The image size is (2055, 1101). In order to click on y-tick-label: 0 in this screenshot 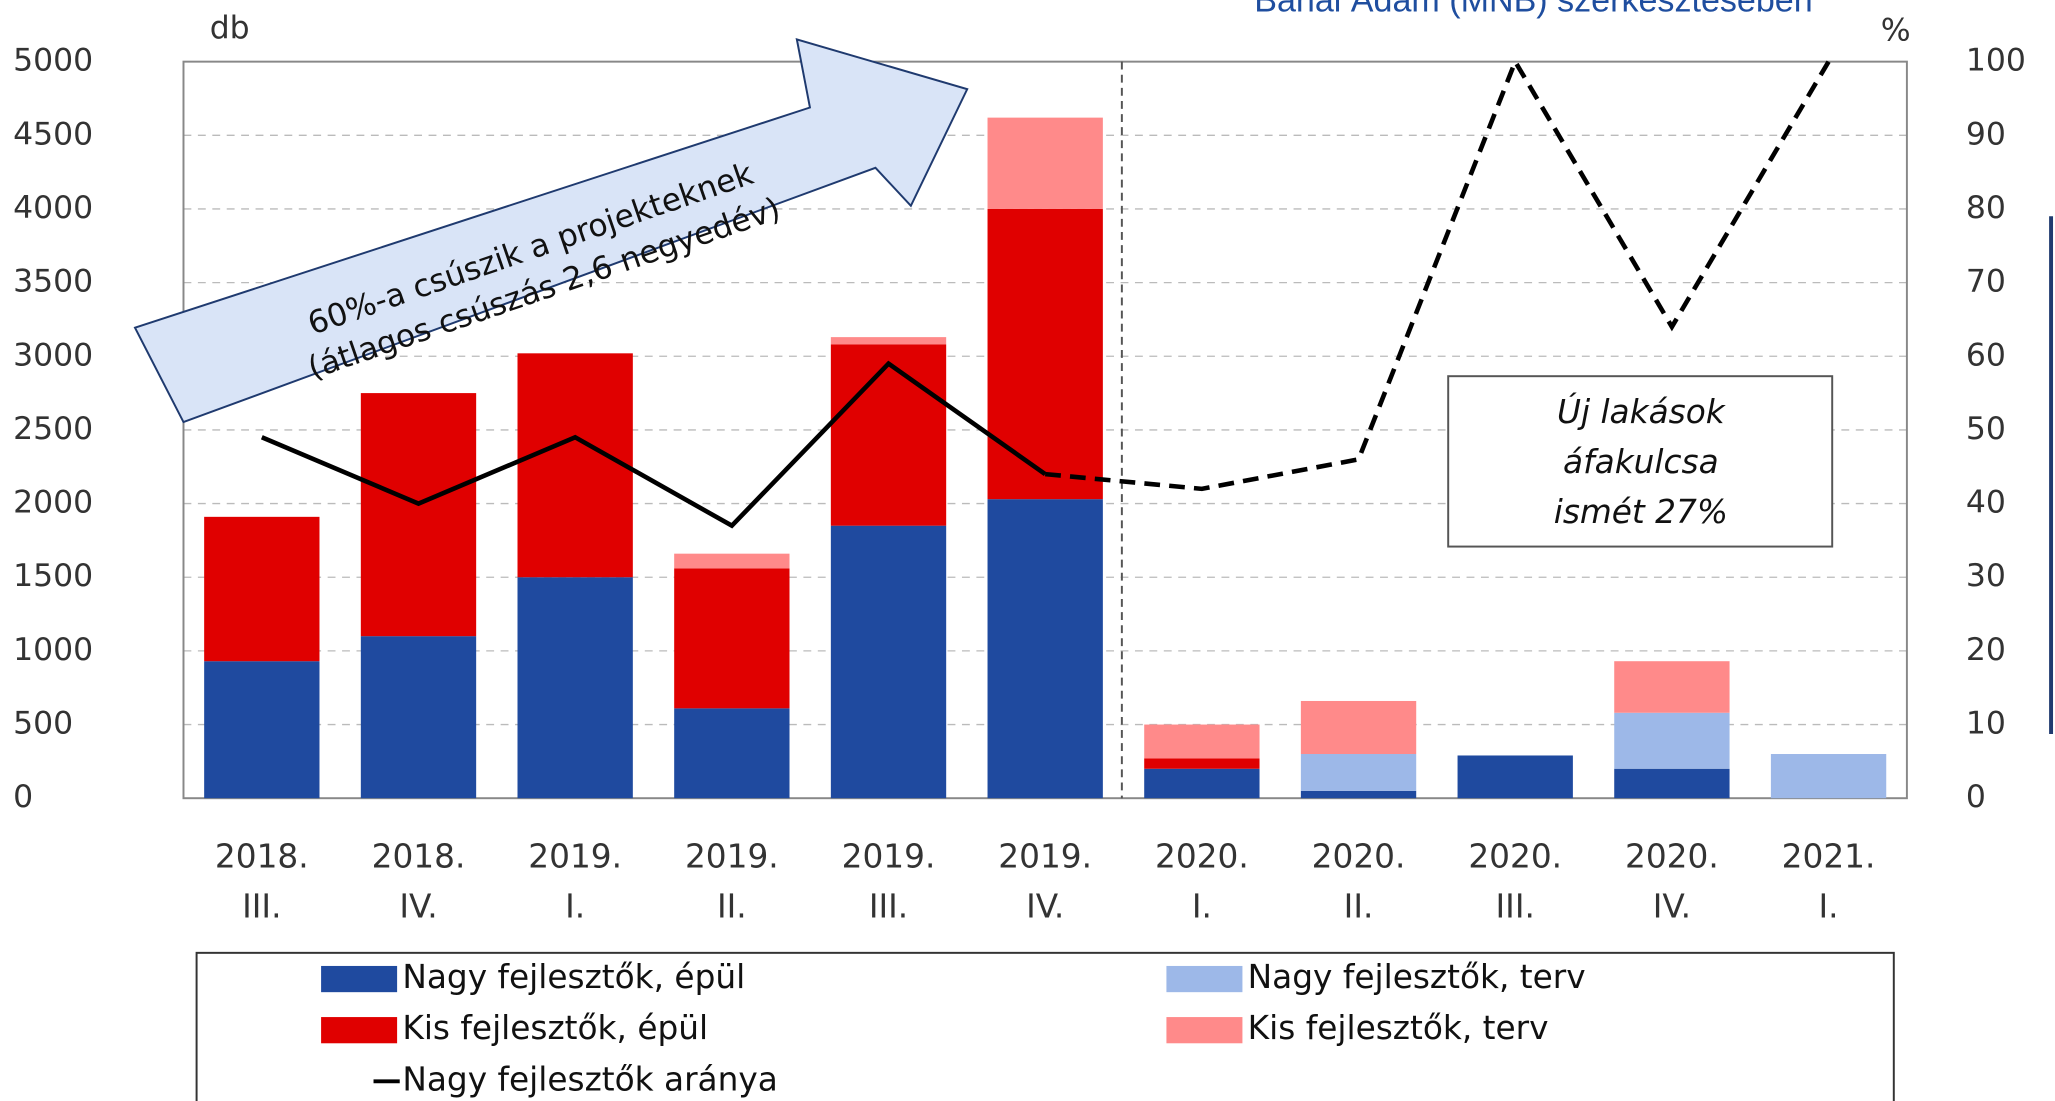, I will do `click(23, 797)`.